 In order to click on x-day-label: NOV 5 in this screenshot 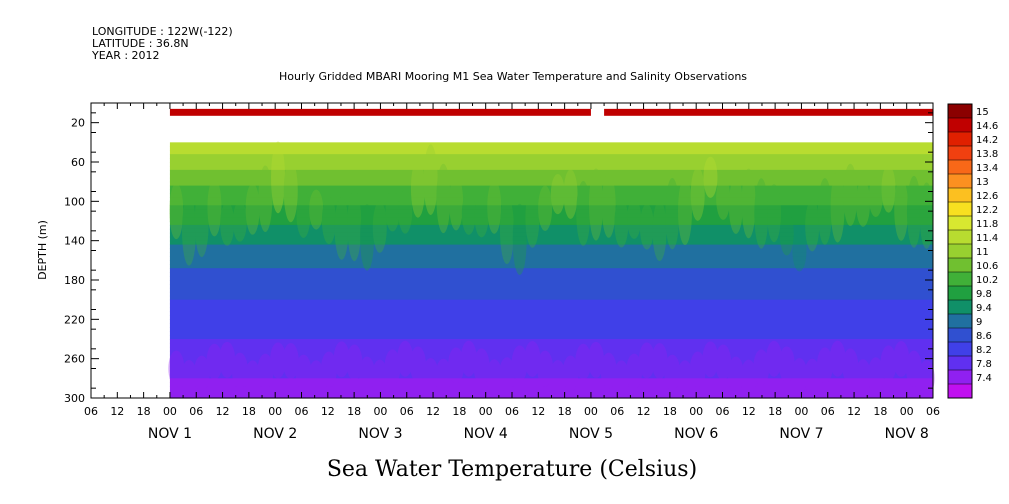, I will do `click(591, 434)`.